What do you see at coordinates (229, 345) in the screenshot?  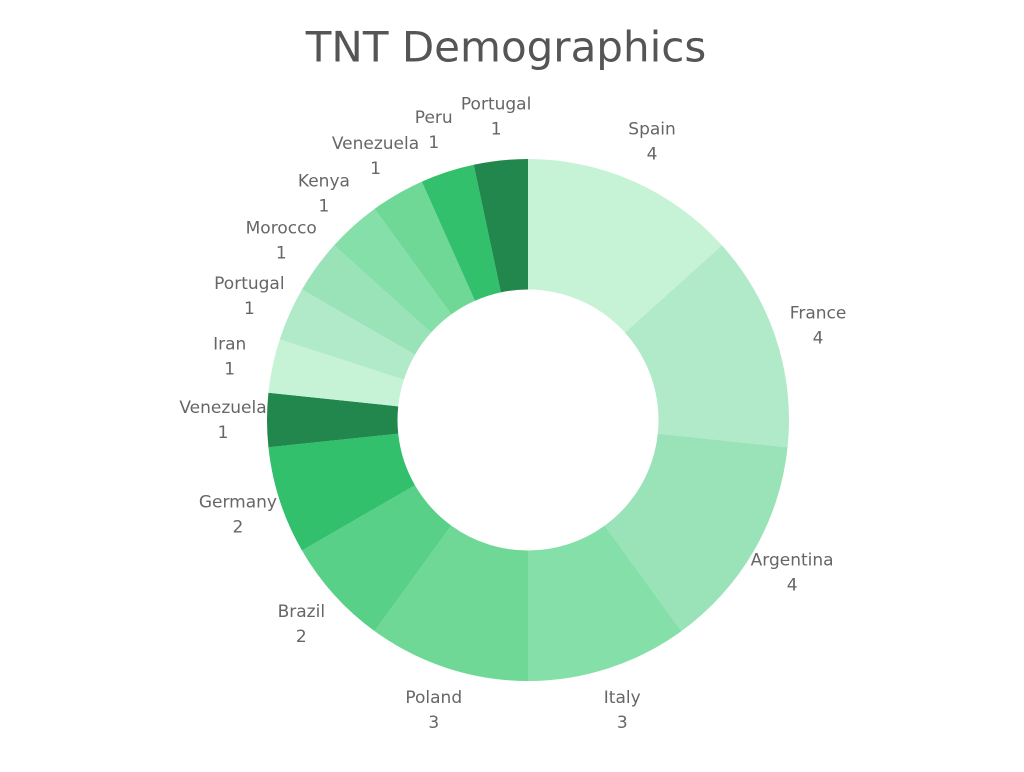 I see `slice-label: Iran` at bounding box center [229, 345].